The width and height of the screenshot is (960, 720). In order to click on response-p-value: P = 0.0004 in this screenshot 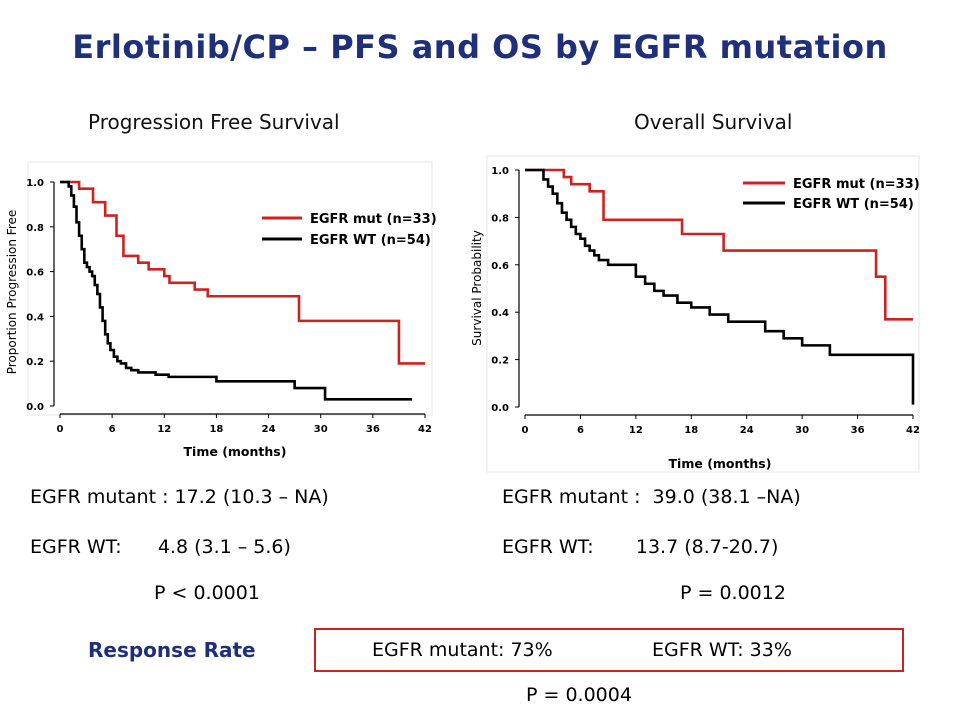, I will do `click(579, 695)`.